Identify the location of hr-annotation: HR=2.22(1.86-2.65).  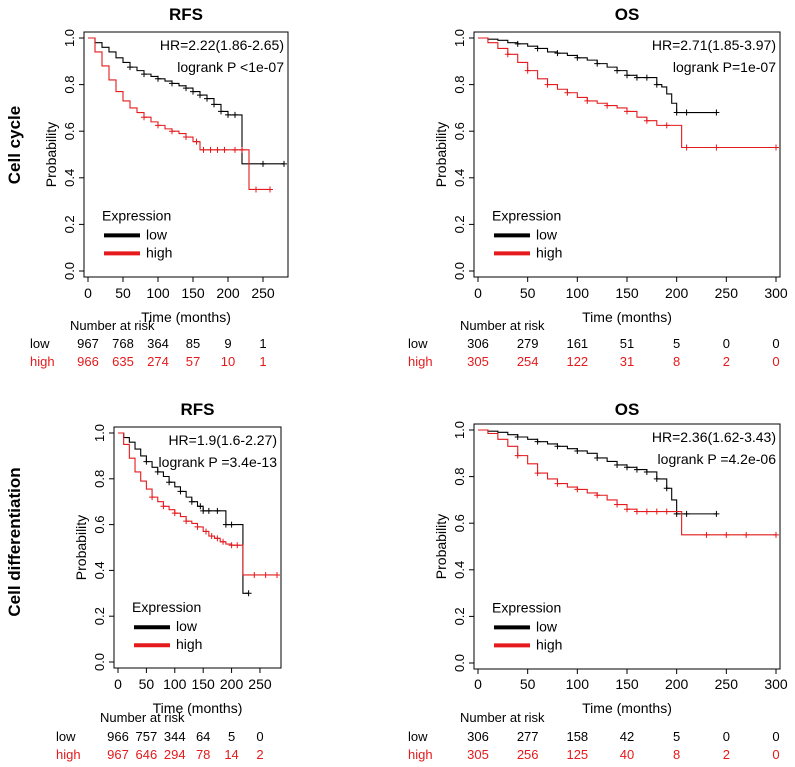
(222, 45).